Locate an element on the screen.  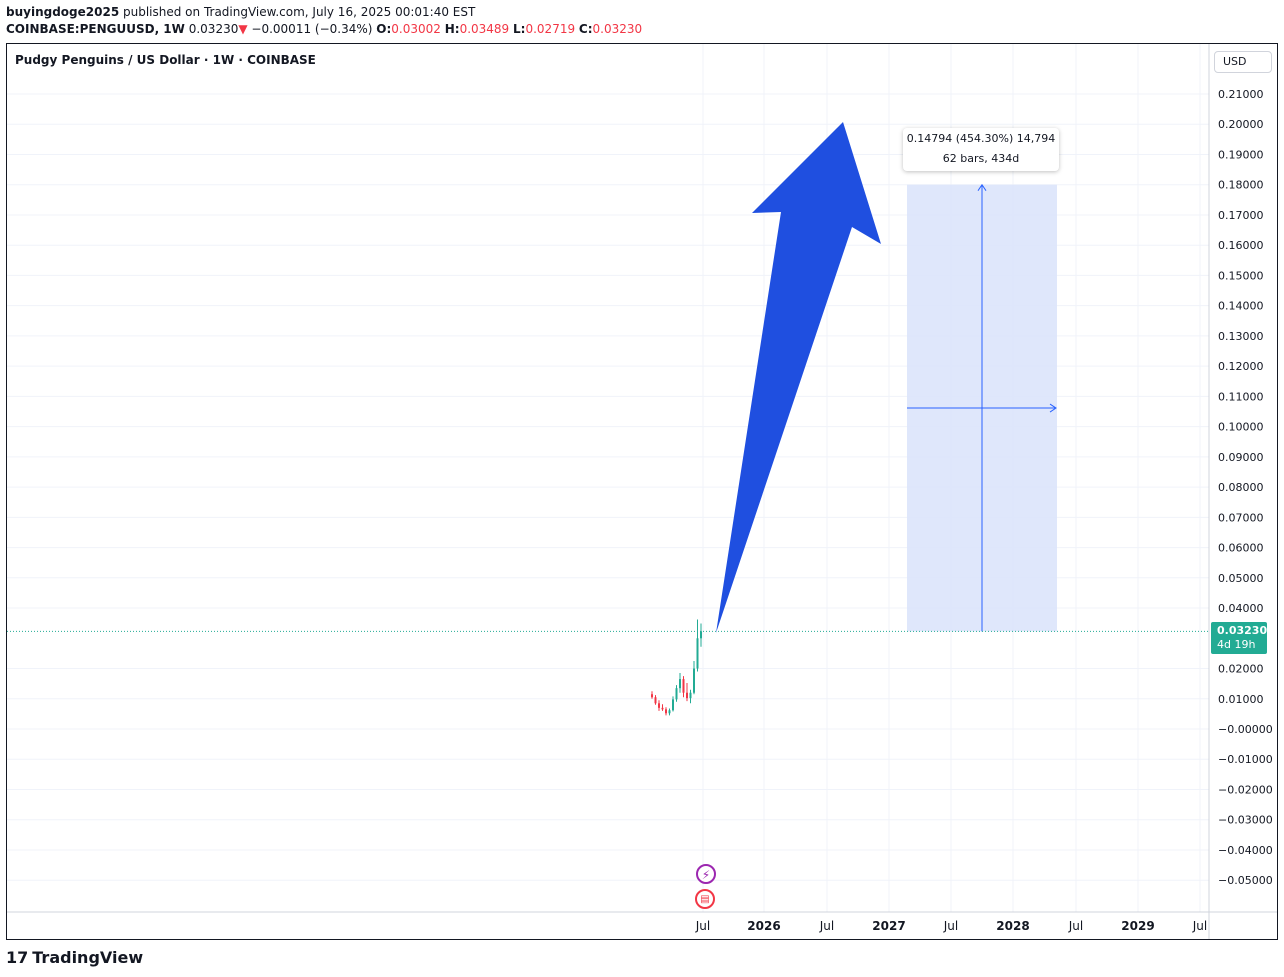
badge-countdown: 4d 19h is located at coordinates (1236, 644).